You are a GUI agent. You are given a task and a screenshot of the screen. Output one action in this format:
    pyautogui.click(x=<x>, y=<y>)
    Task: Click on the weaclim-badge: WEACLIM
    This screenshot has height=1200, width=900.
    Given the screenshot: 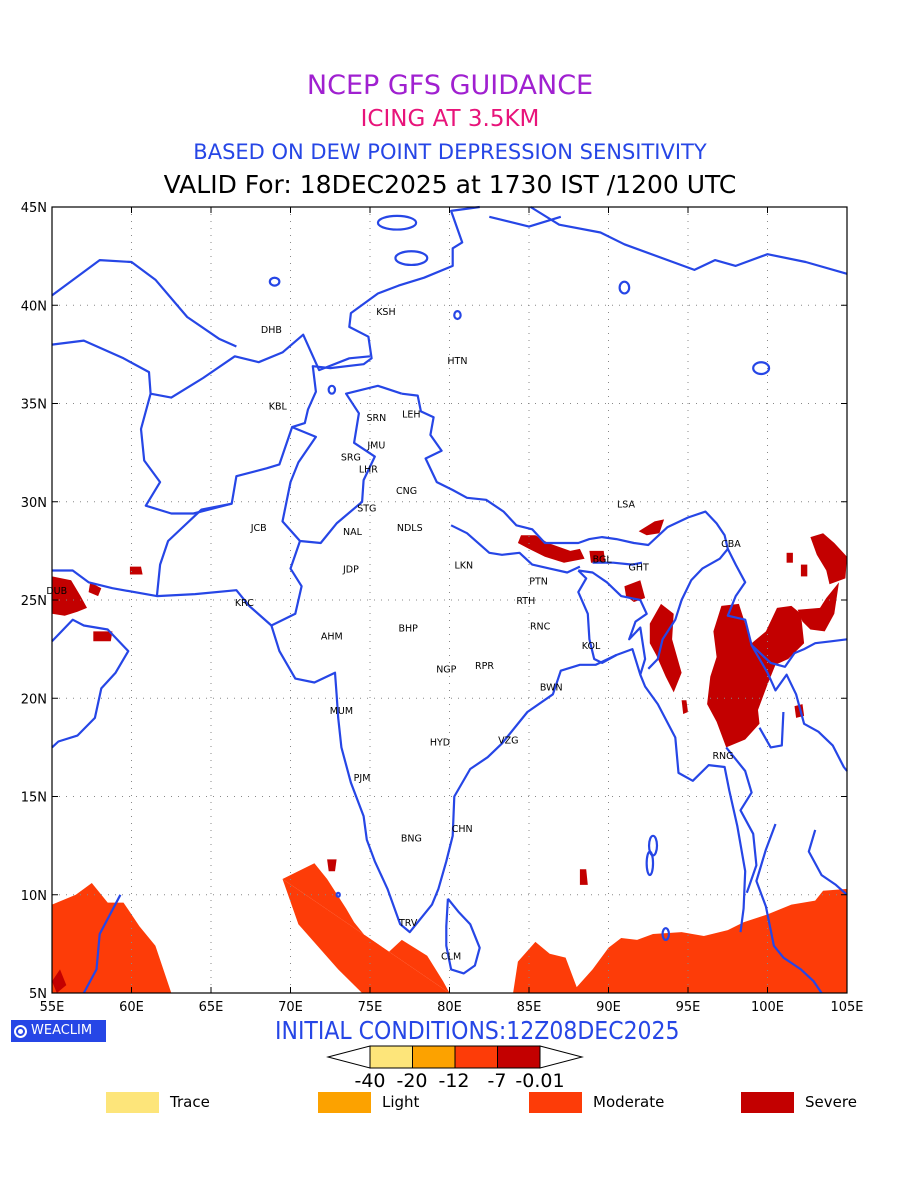 What is the action you would take?
    pyautogui.click(x=58, y=1031)
    